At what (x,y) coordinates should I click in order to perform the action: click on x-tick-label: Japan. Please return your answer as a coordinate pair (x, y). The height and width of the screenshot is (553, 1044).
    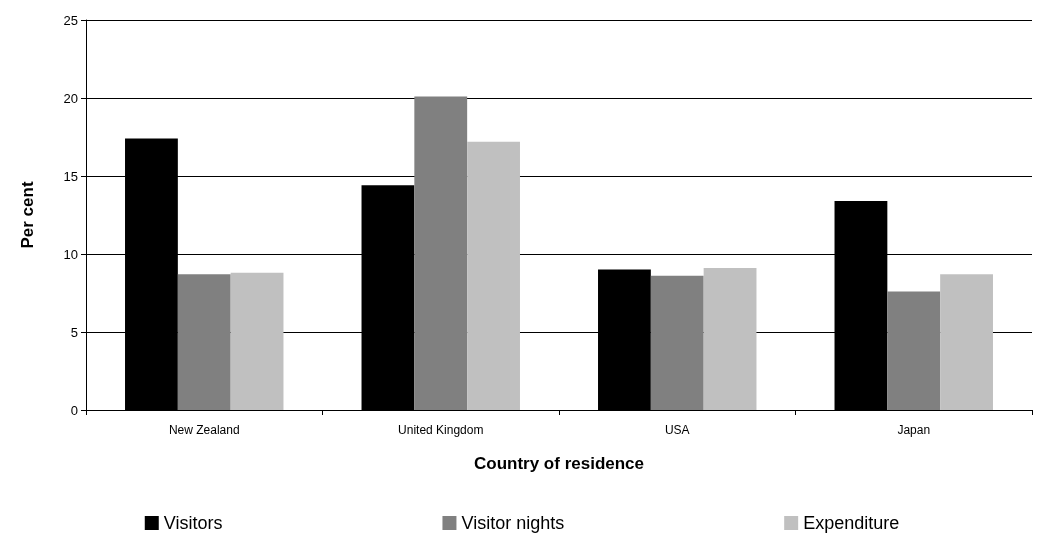
    Looking at the image, I should click on (914, 430).